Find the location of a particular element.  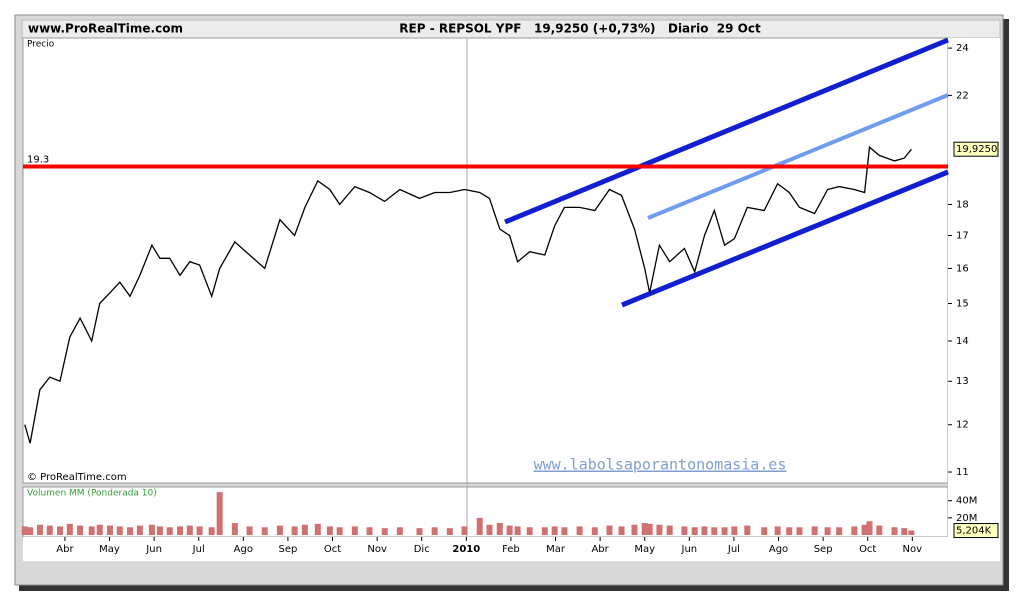

trend-channel-lower is located at coordinates (785, 238).